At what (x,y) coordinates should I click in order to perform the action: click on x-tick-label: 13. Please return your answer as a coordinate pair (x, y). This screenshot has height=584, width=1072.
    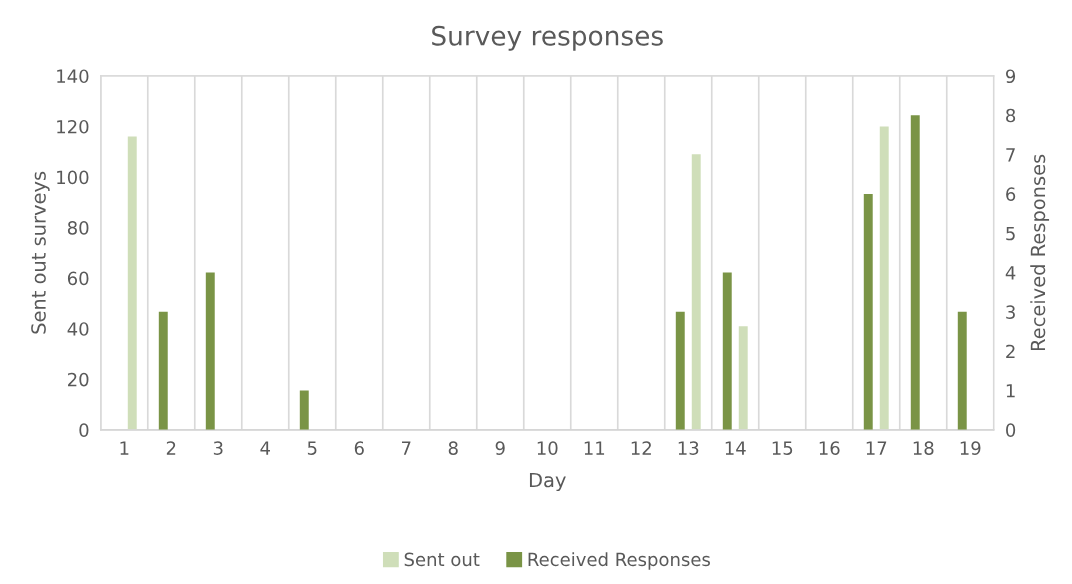
    Looking at the image, I should click on (688, 448).